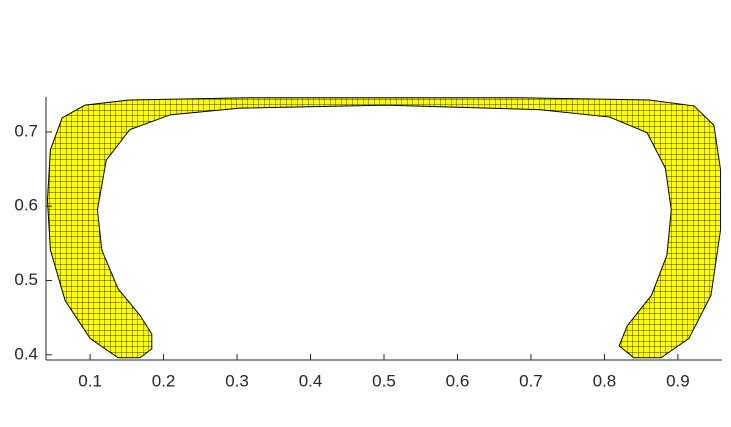 Image resolution: width=731 pixels, height=427 pixels. What do you see at coordinates (90, 380) in the screenshot?
I see `x-tick-label: 0.1` at bounding box center [90, 380].